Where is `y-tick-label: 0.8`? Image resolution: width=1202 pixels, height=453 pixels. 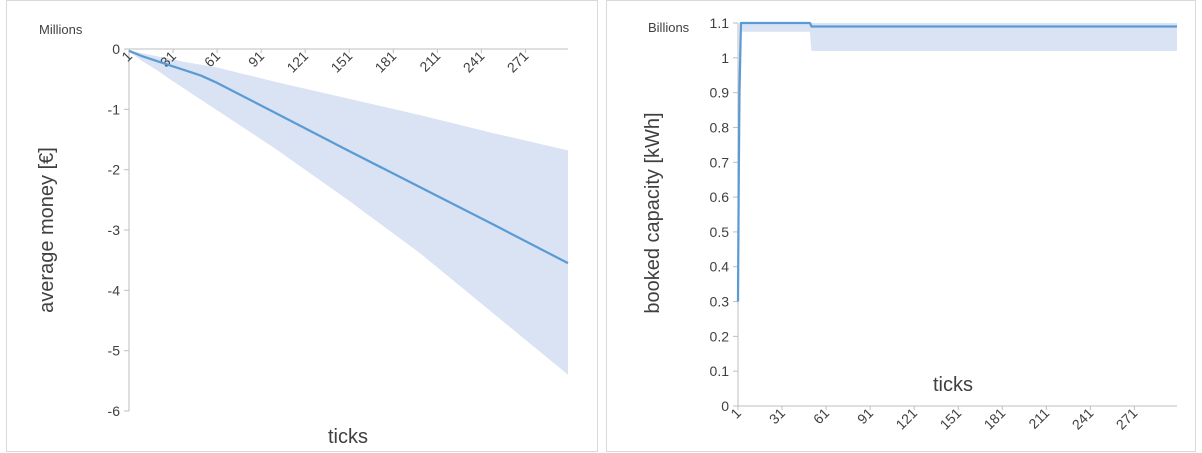
y-tick-label: 0.8 is located at coordinates (720, 127).